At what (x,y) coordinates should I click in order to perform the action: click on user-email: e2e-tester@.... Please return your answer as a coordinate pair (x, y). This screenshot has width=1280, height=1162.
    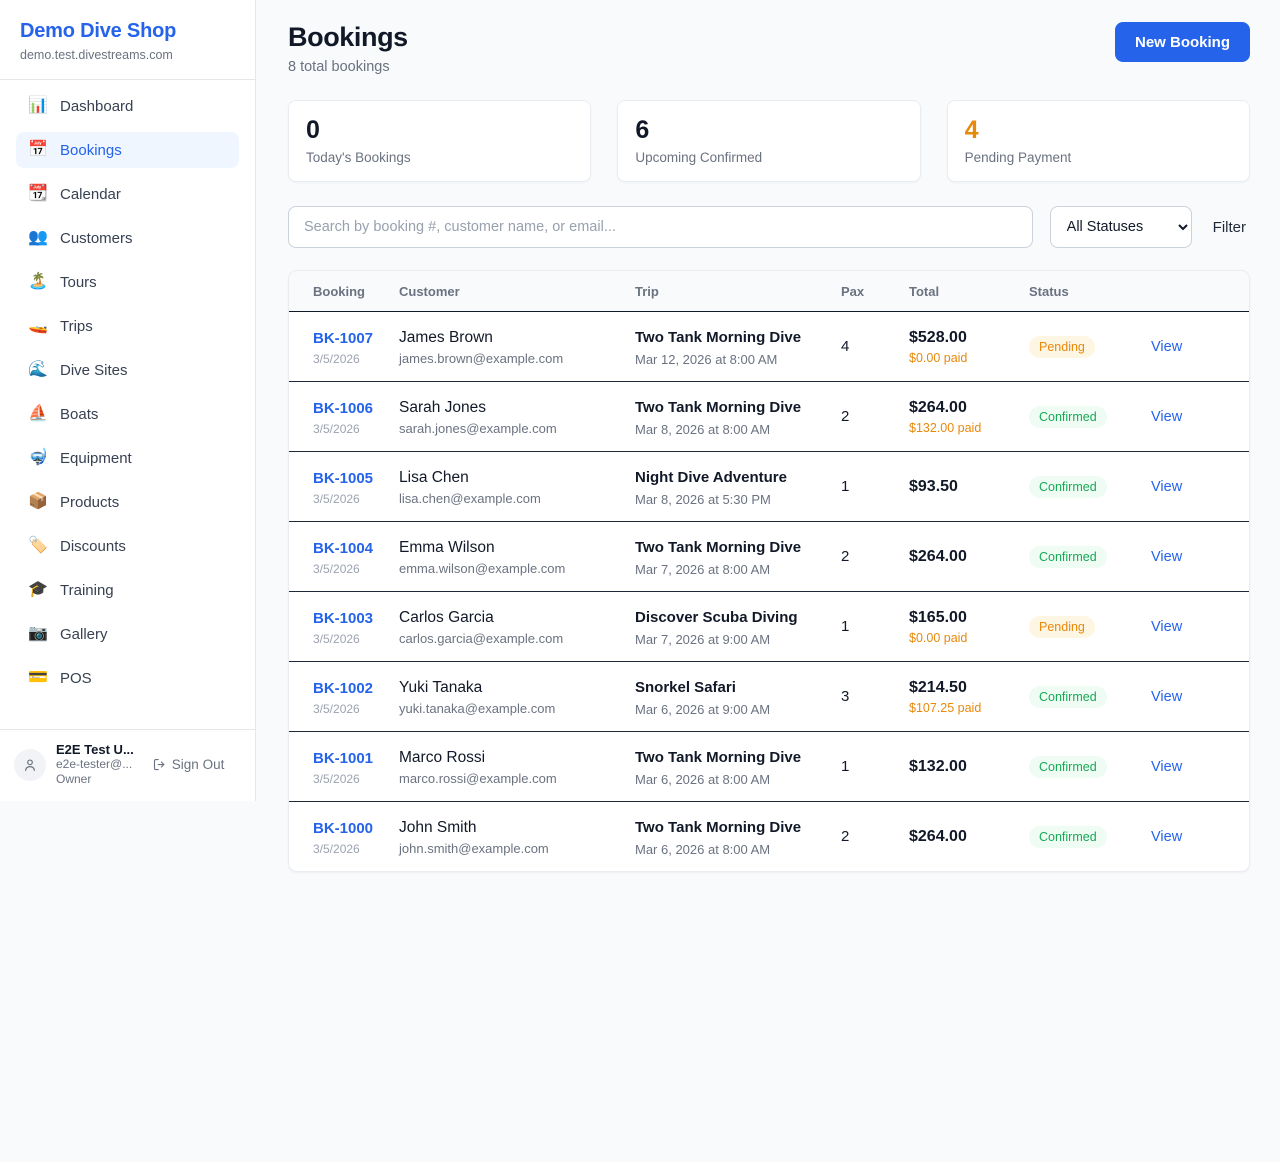
    Looking at the image, I should click on (94, 764).